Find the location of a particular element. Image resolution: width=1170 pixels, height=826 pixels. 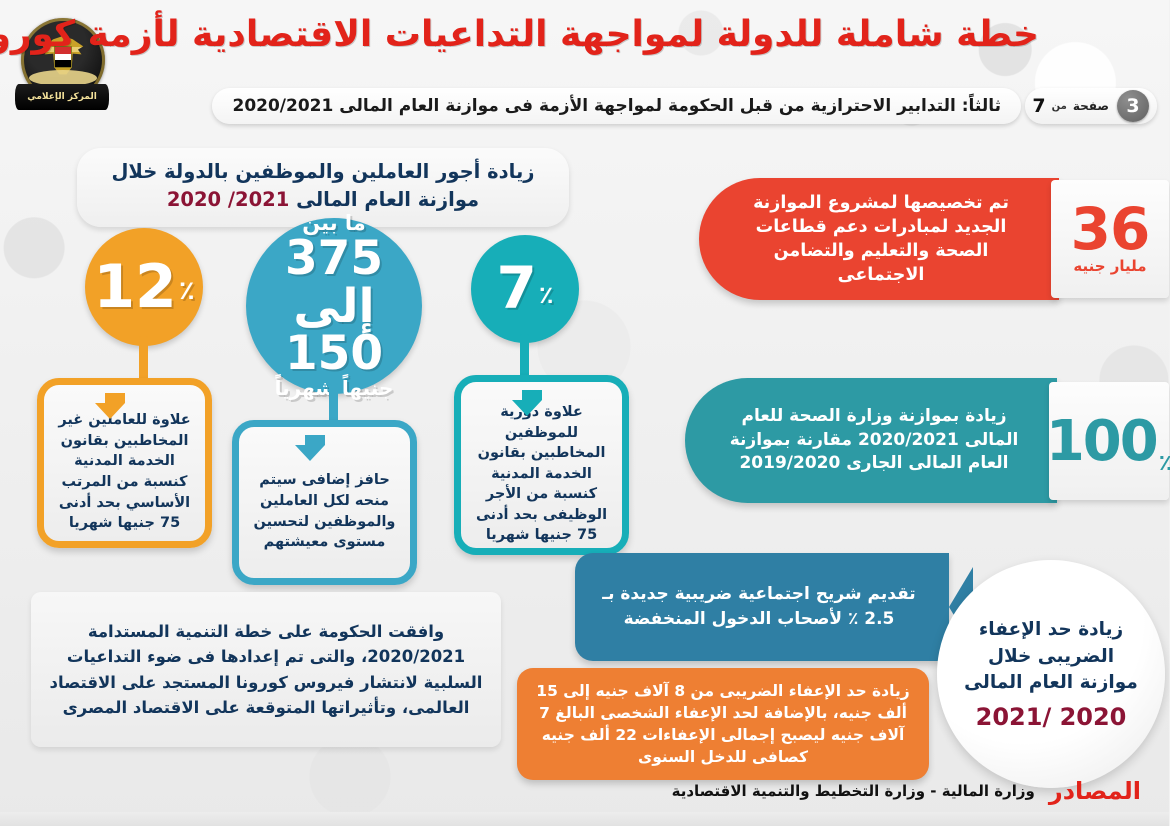

percent-symbol-7: ٪ is located at coordinates (547, 294).